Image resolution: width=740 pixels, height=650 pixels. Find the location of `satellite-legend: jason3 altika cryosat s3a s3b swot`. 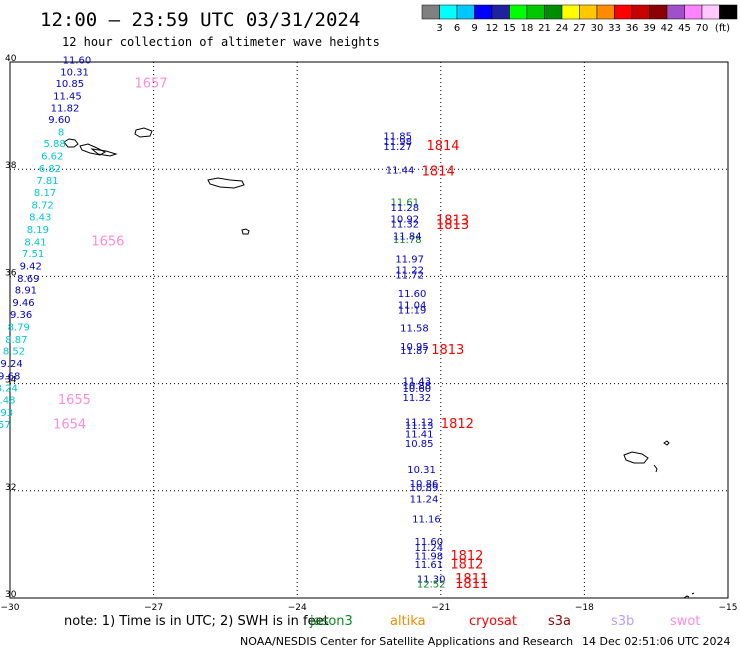

satellite-legend: jason3 altika cryosat s3a s3b swot is located at coordinates (504, 621).